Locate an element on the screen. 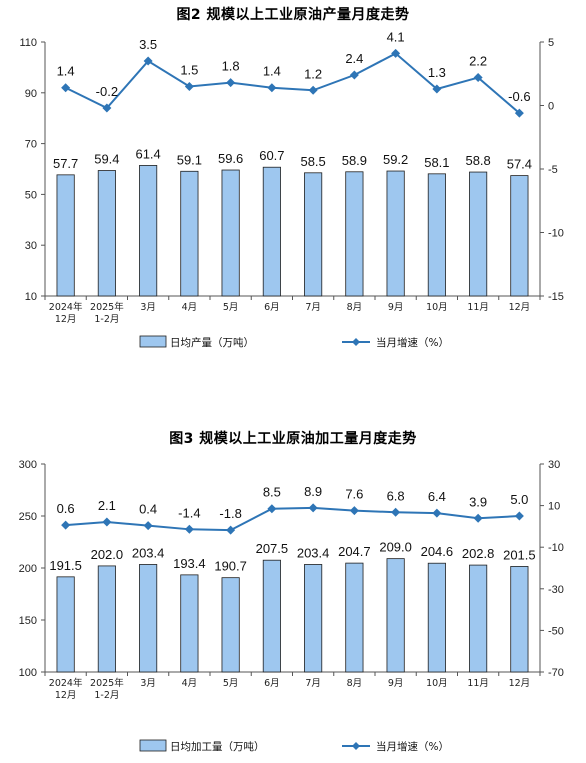  chart2-bar-label: 58.9 is located at coordinates (354, 160).